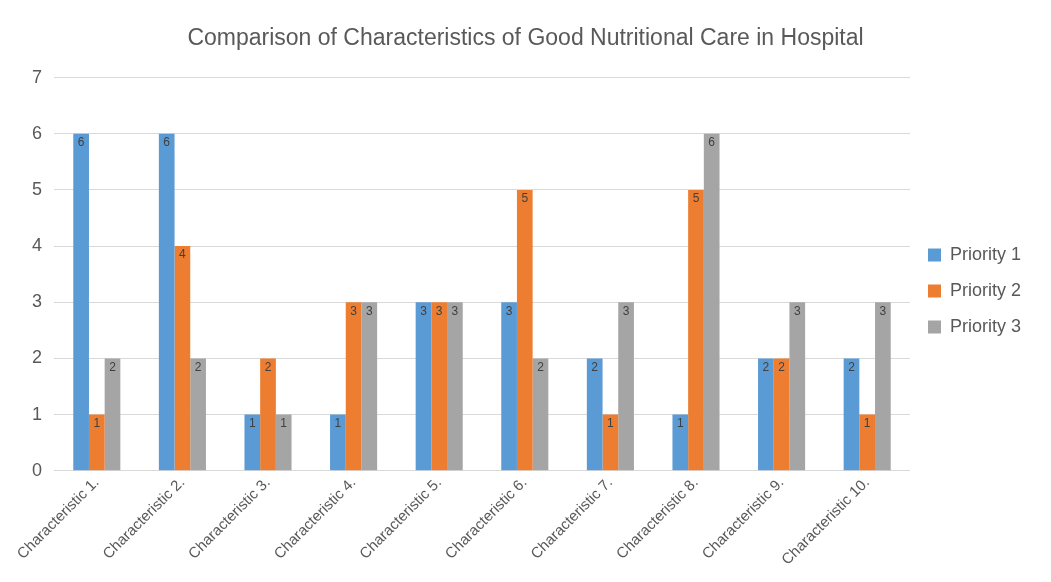  Describe the element at coordinates (985, 325) in the screenshot. I see `legend-label: Priority 3` at that location.